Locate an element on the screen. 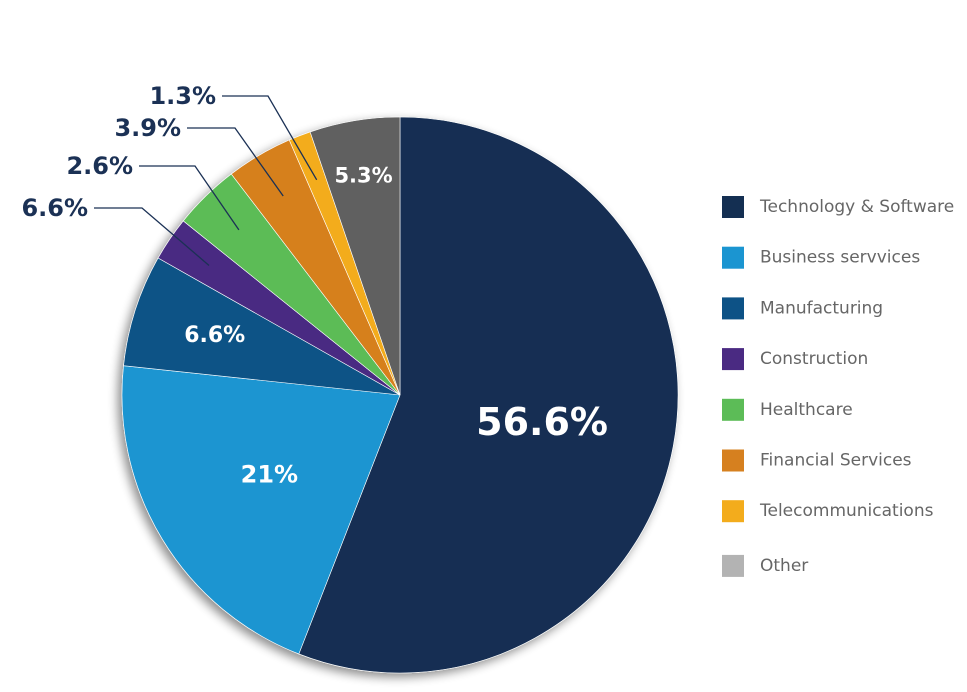 This screenshot has width=967, height=692. legend-item-manufacturing: Manufacturing is located at coordinates (802, 308).